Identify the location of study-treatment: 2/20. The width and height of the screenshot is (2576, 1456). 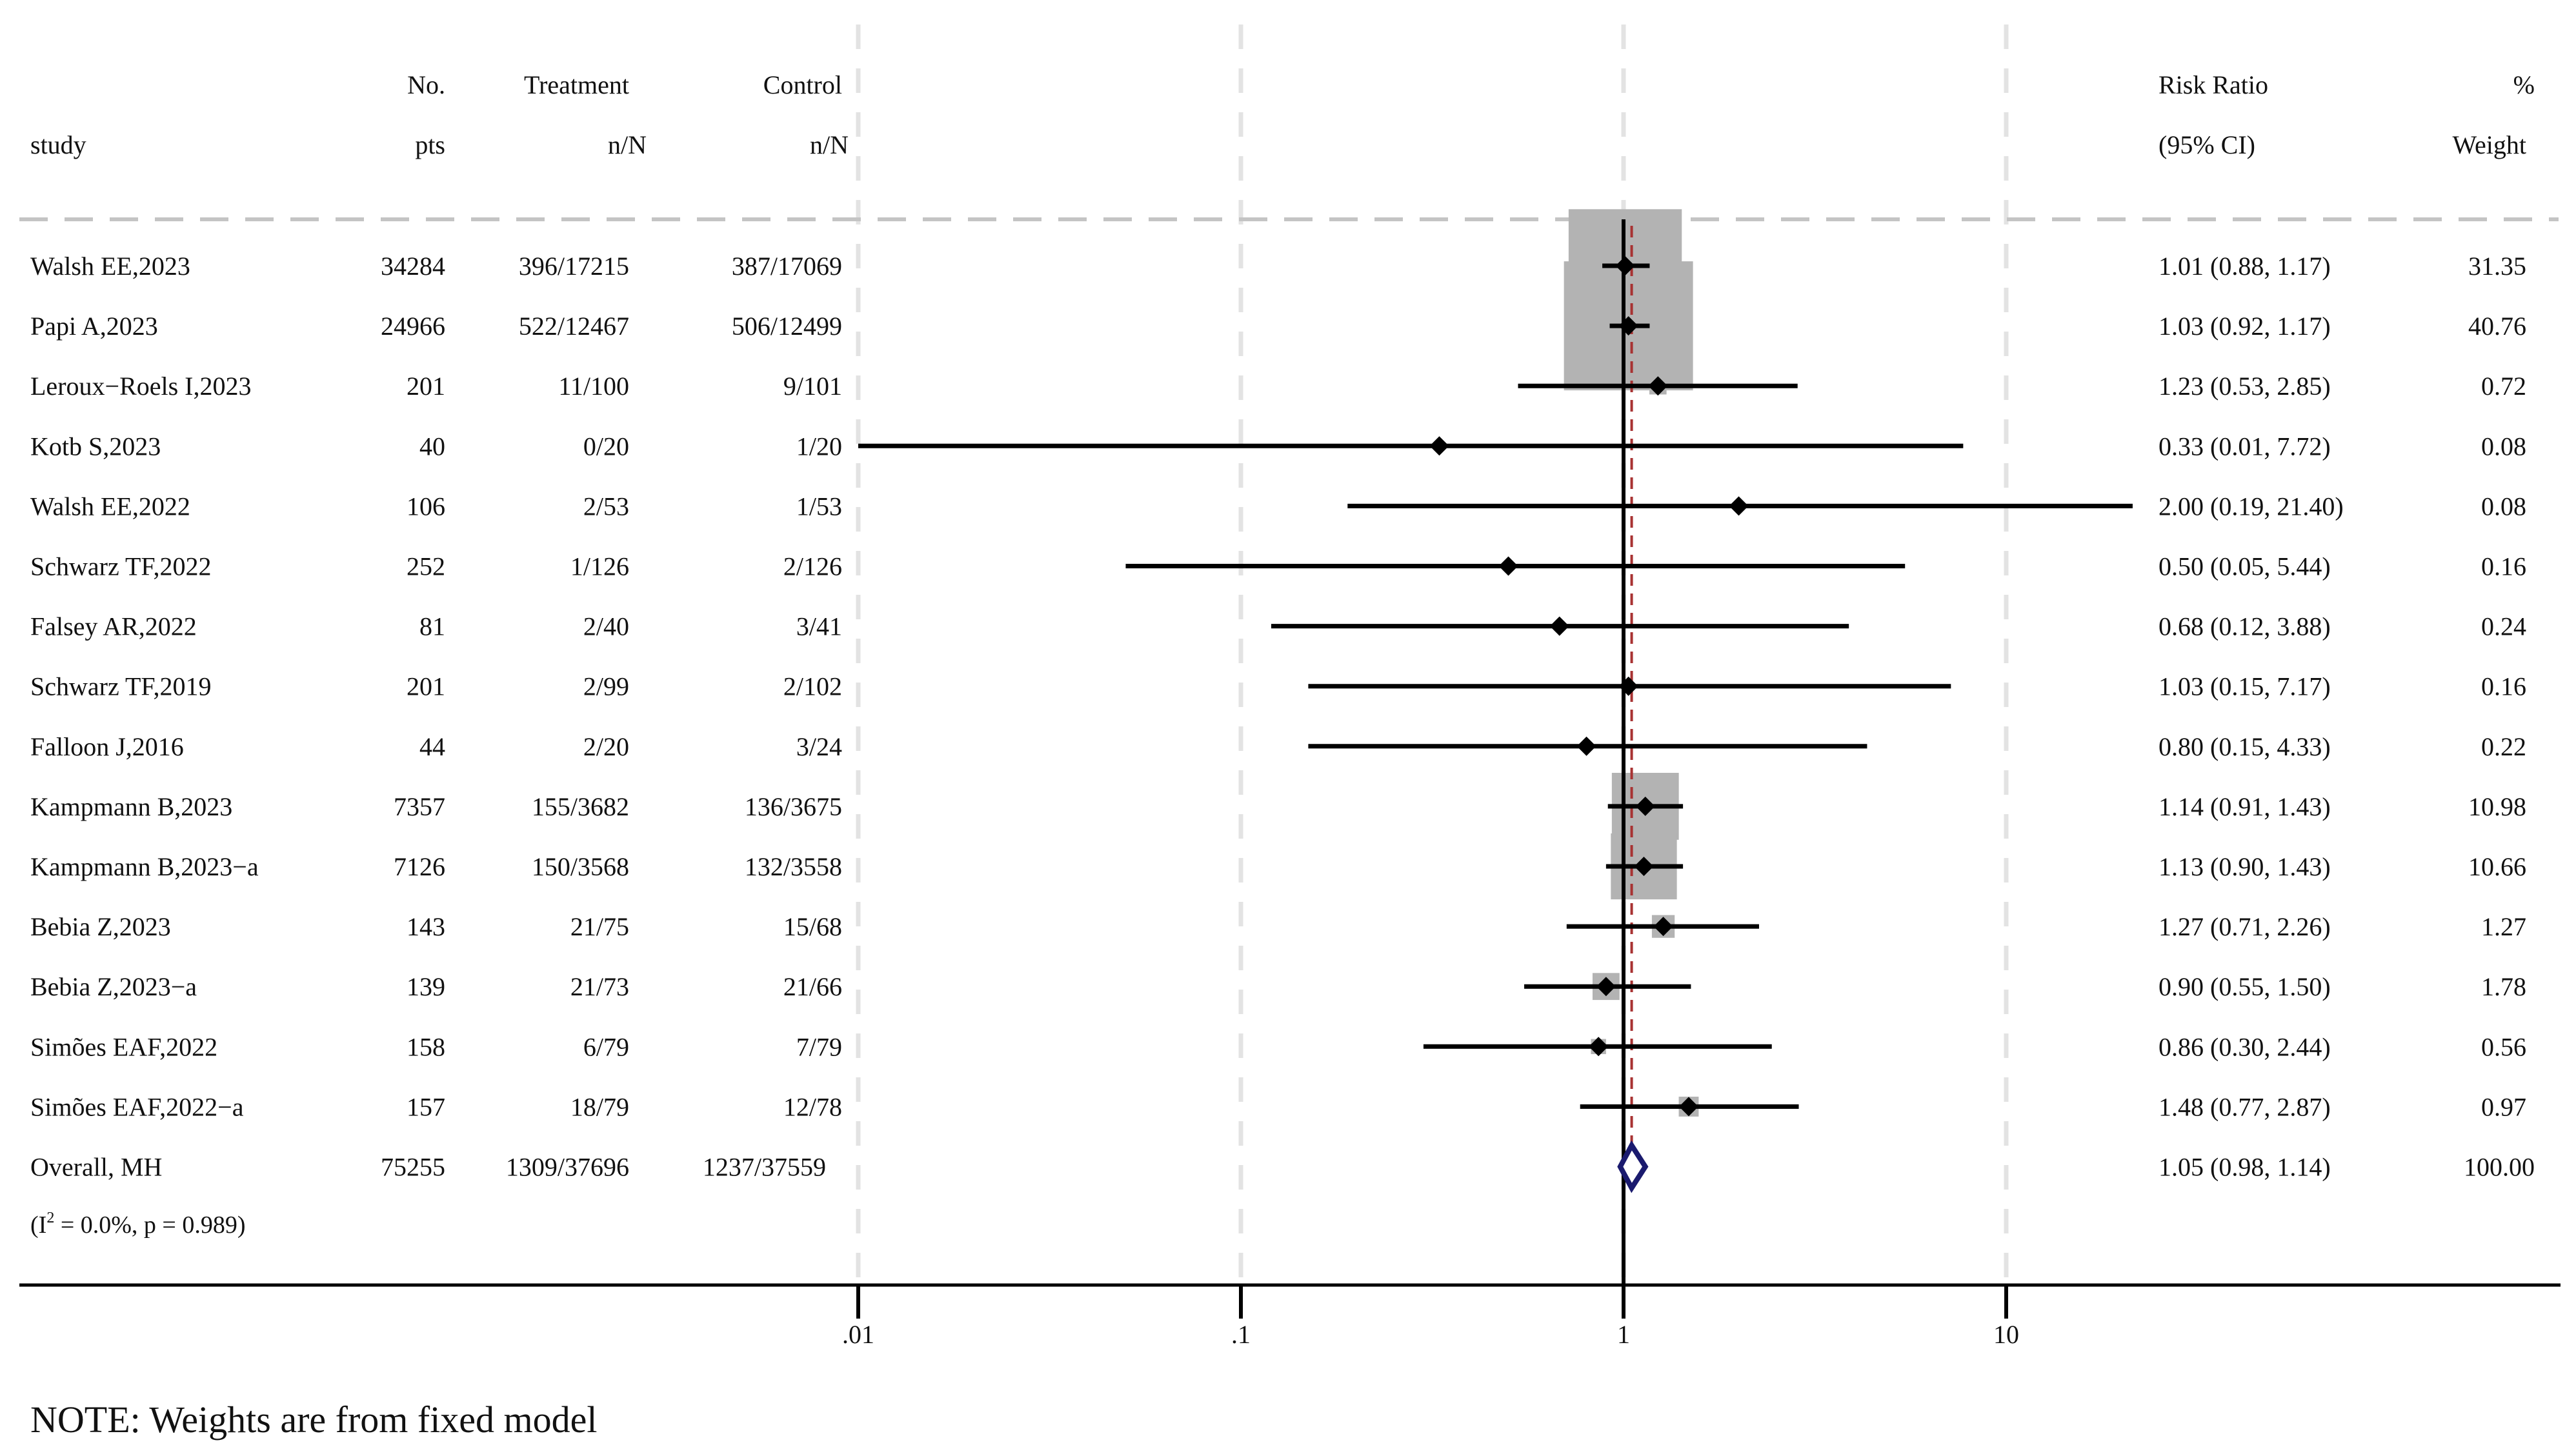
(606, 747).